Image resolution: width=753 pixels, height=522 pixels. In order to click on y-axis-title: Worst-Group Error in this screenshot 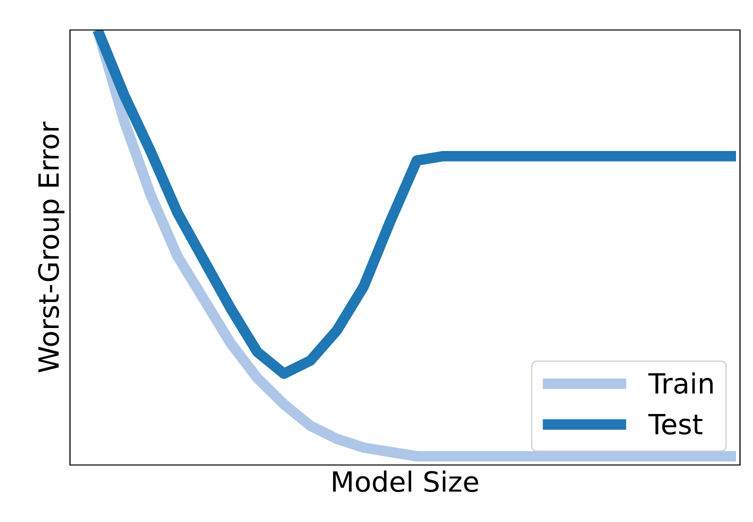, I will do `click(51, 247)`.